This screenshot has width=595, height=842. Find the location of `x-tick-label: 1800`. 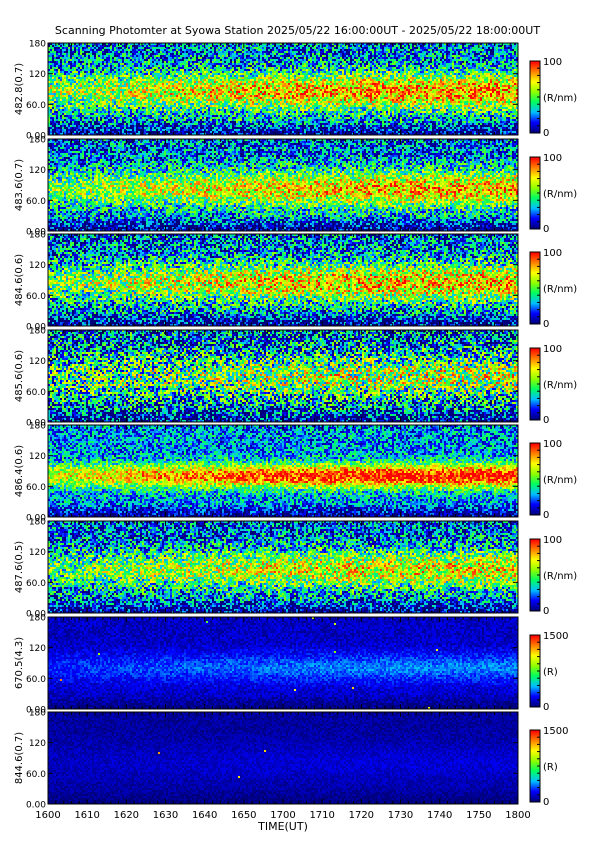

x-tick-label: 1800 is located at coordinates (517, 815).